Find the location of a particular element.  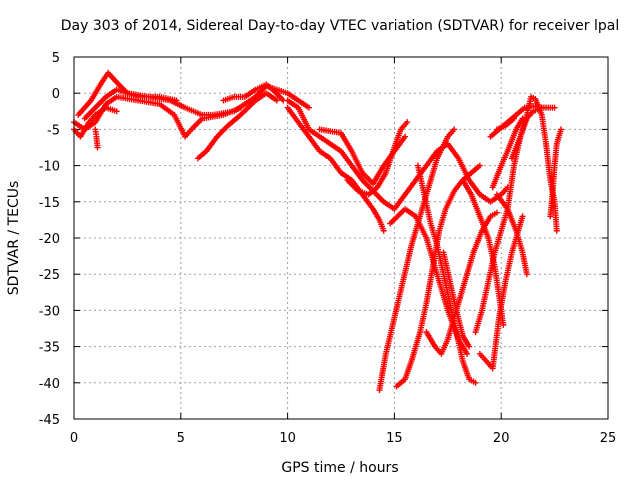

x-tick-label: 10 is located at coordinates (287, 438).